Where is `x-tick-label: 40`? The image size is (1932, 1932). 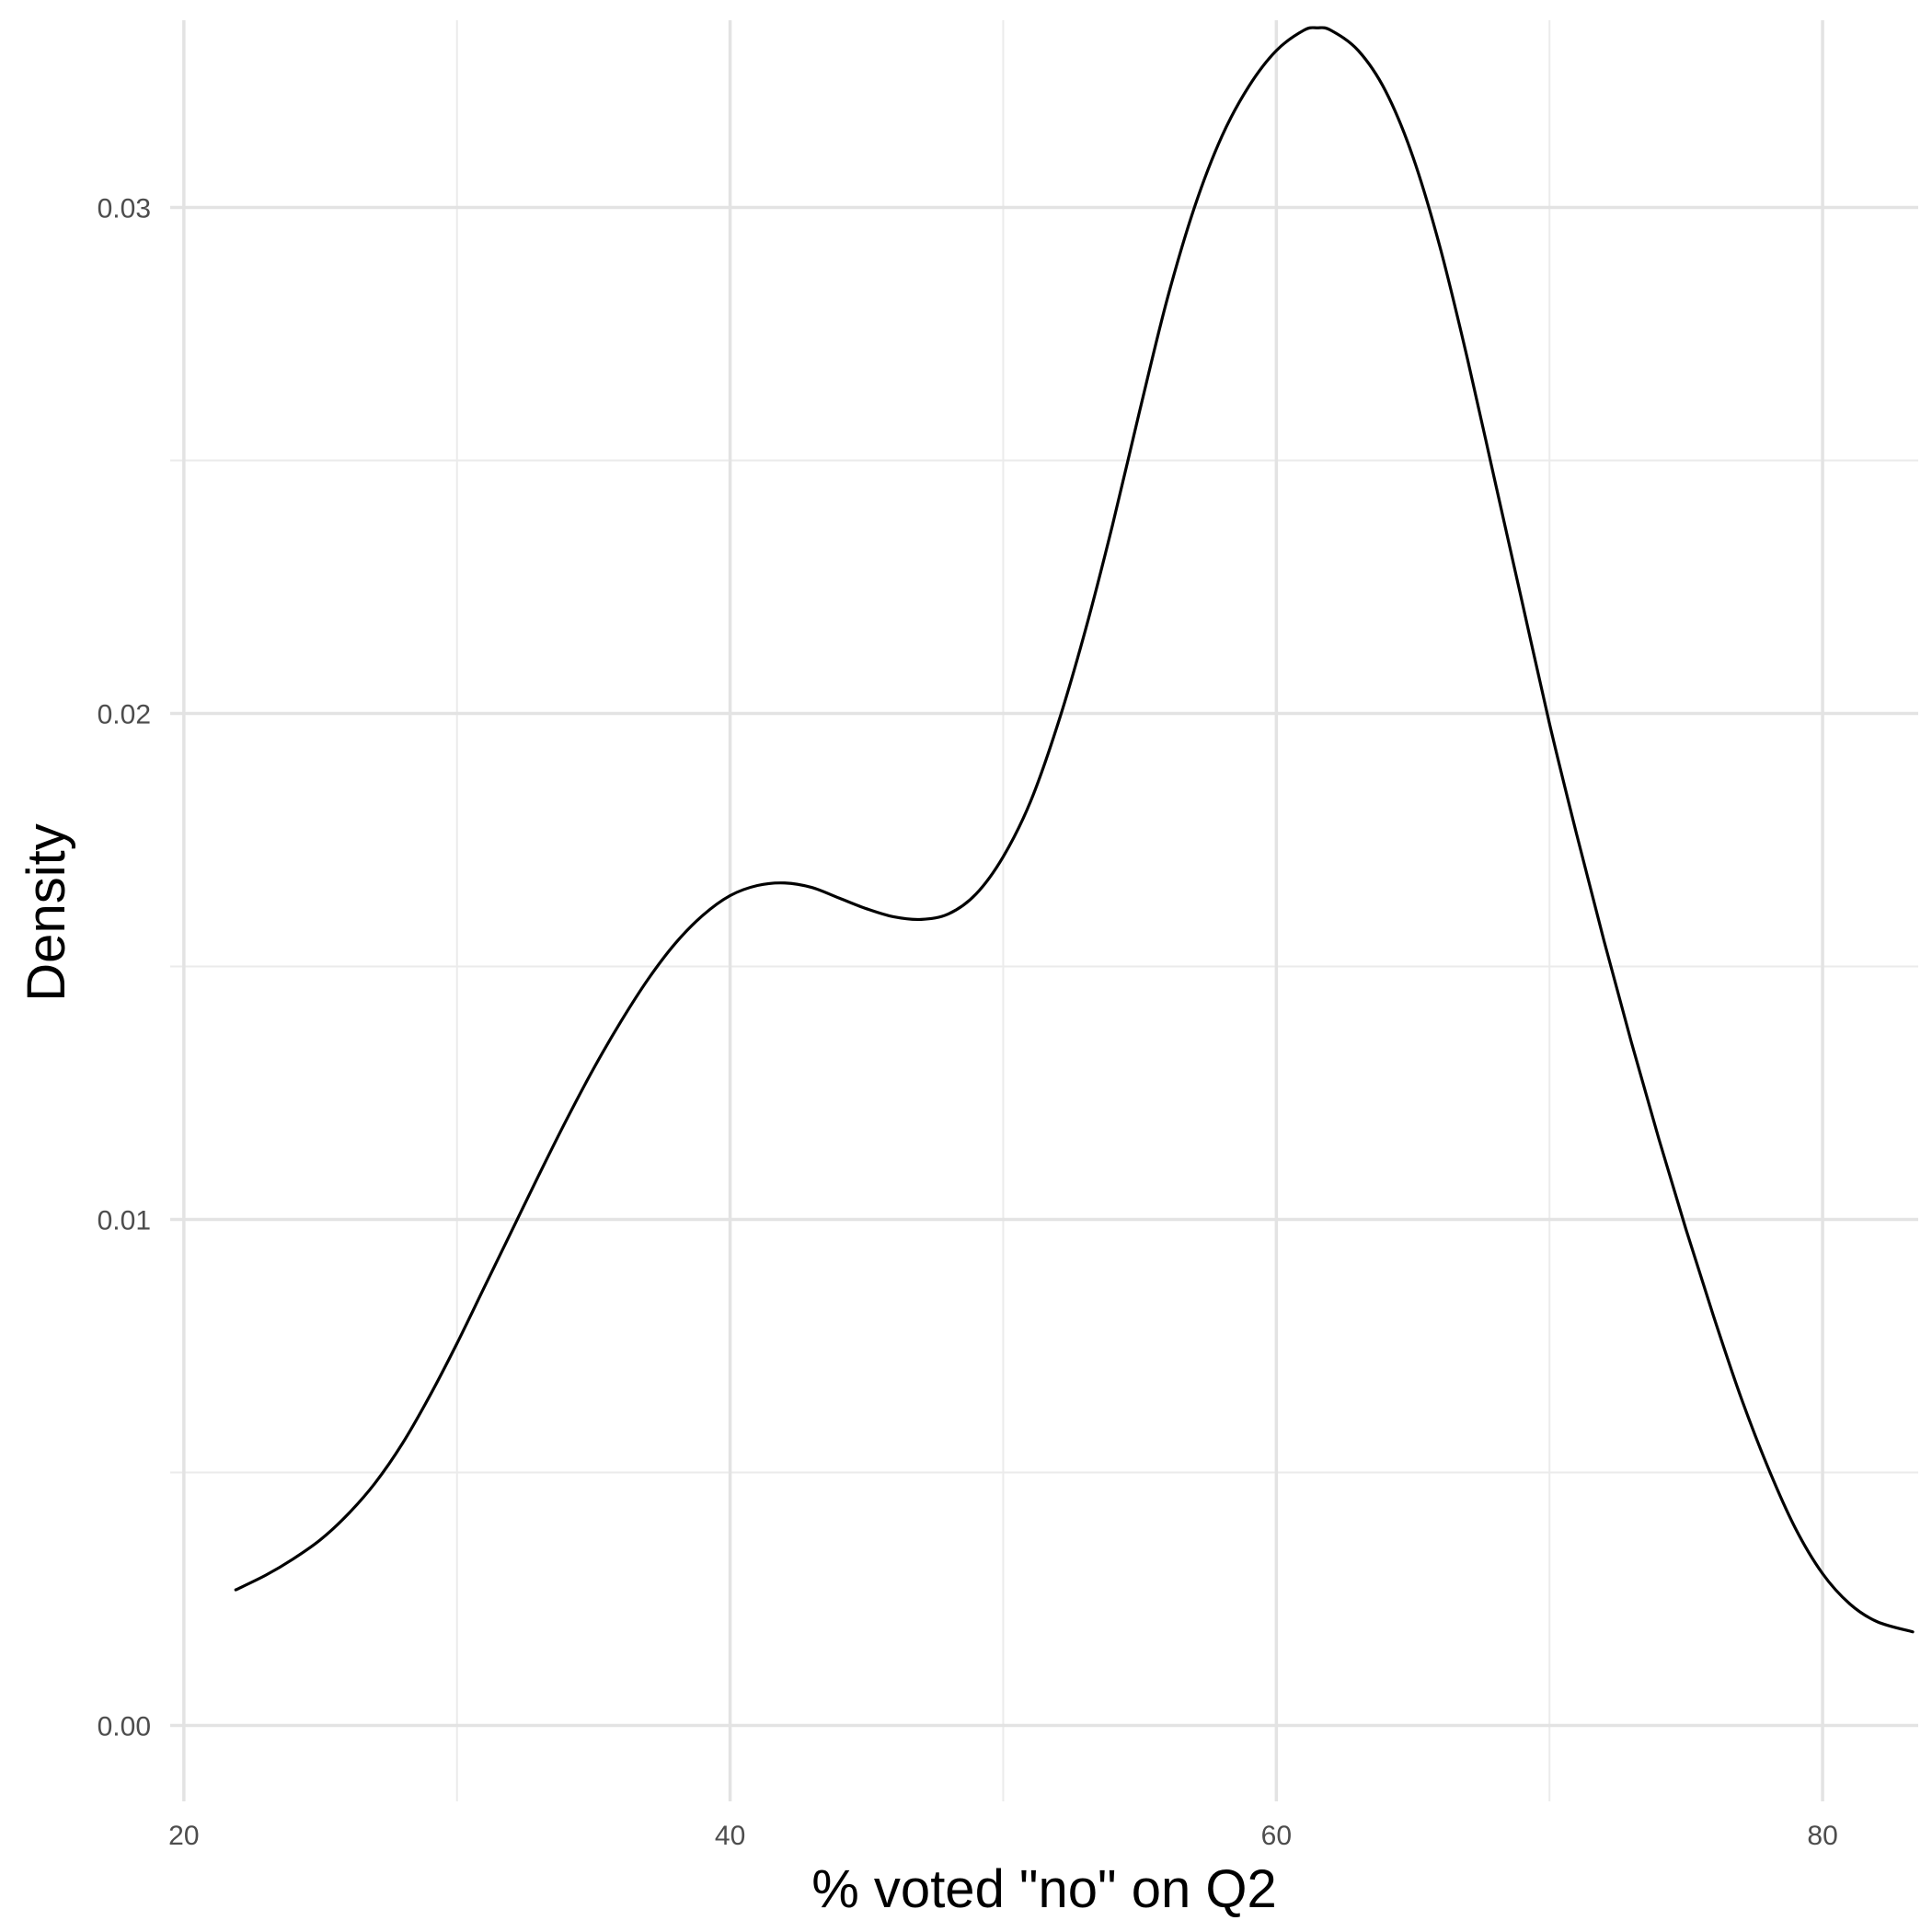
x-tick-label: 40 is located at coordinates (730, 1836).